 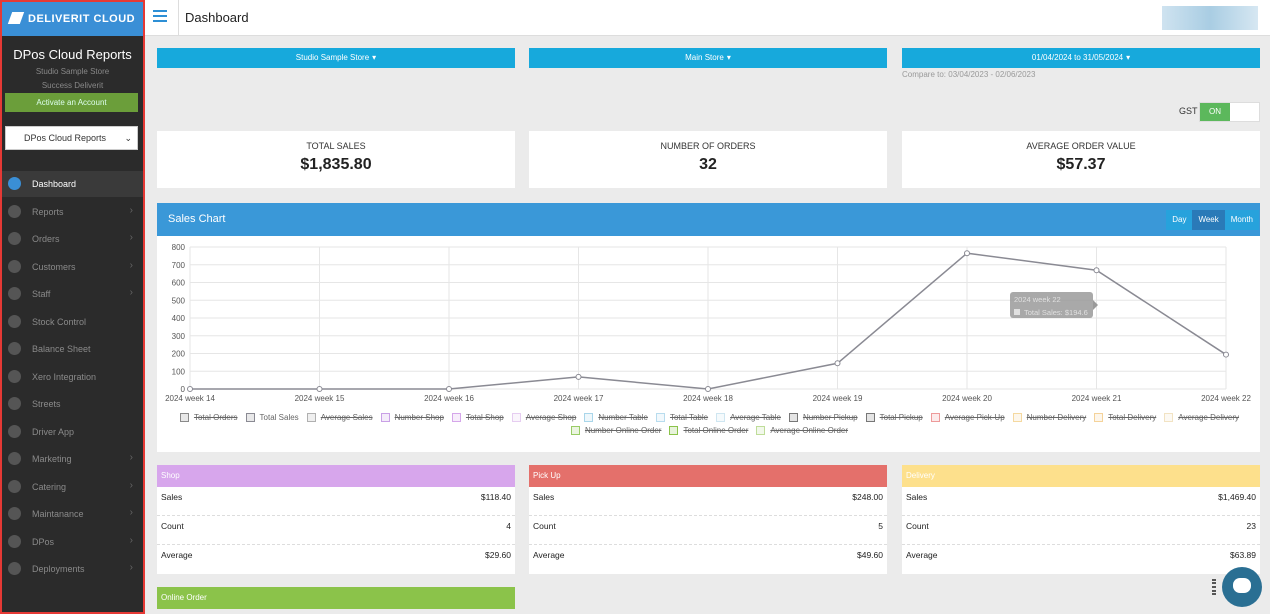 I want to click on legend-label: Number Shop, so click(x=419, y=417).